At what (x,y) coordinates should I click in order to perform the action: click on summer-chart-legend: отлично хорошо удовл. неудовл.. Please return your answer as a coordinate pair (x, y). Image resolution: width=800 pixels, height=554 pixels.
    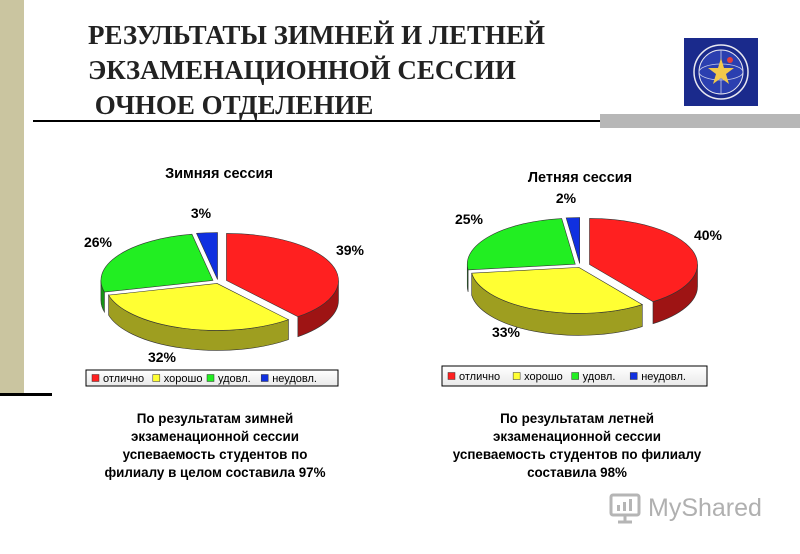
    Looking at the image, I should click on (574, 376).